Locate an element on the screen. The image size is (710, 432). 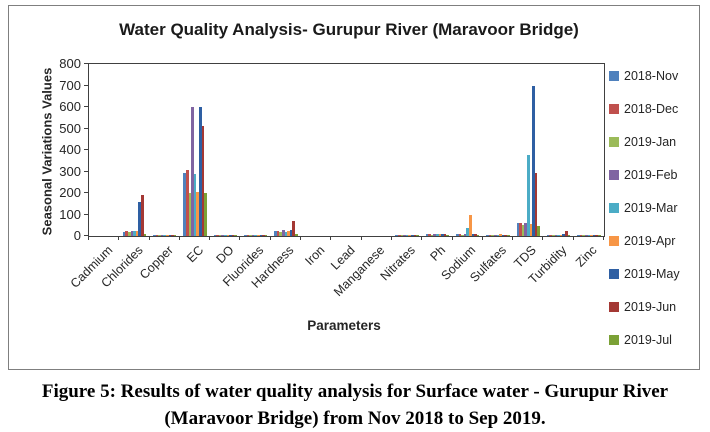
bar-Chlorides-2018-Nov is located at coordinates (124, 233).